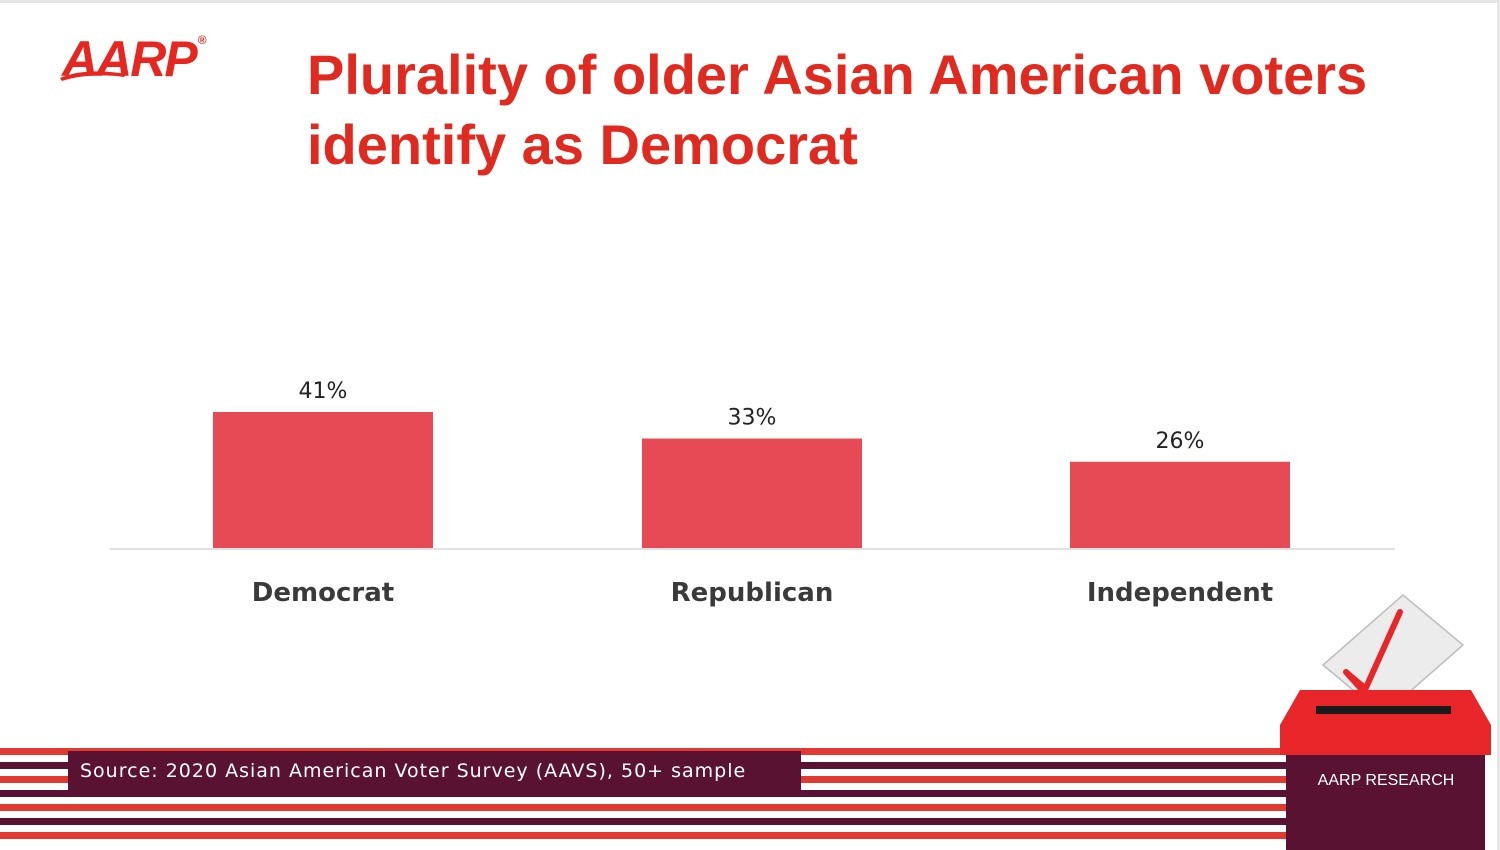 Image resolution: width=1500 pixels, height=850 pixels. Describe the element at coordinates (752, 418) in the screenshot. I see `data-label: 33%` at that location.